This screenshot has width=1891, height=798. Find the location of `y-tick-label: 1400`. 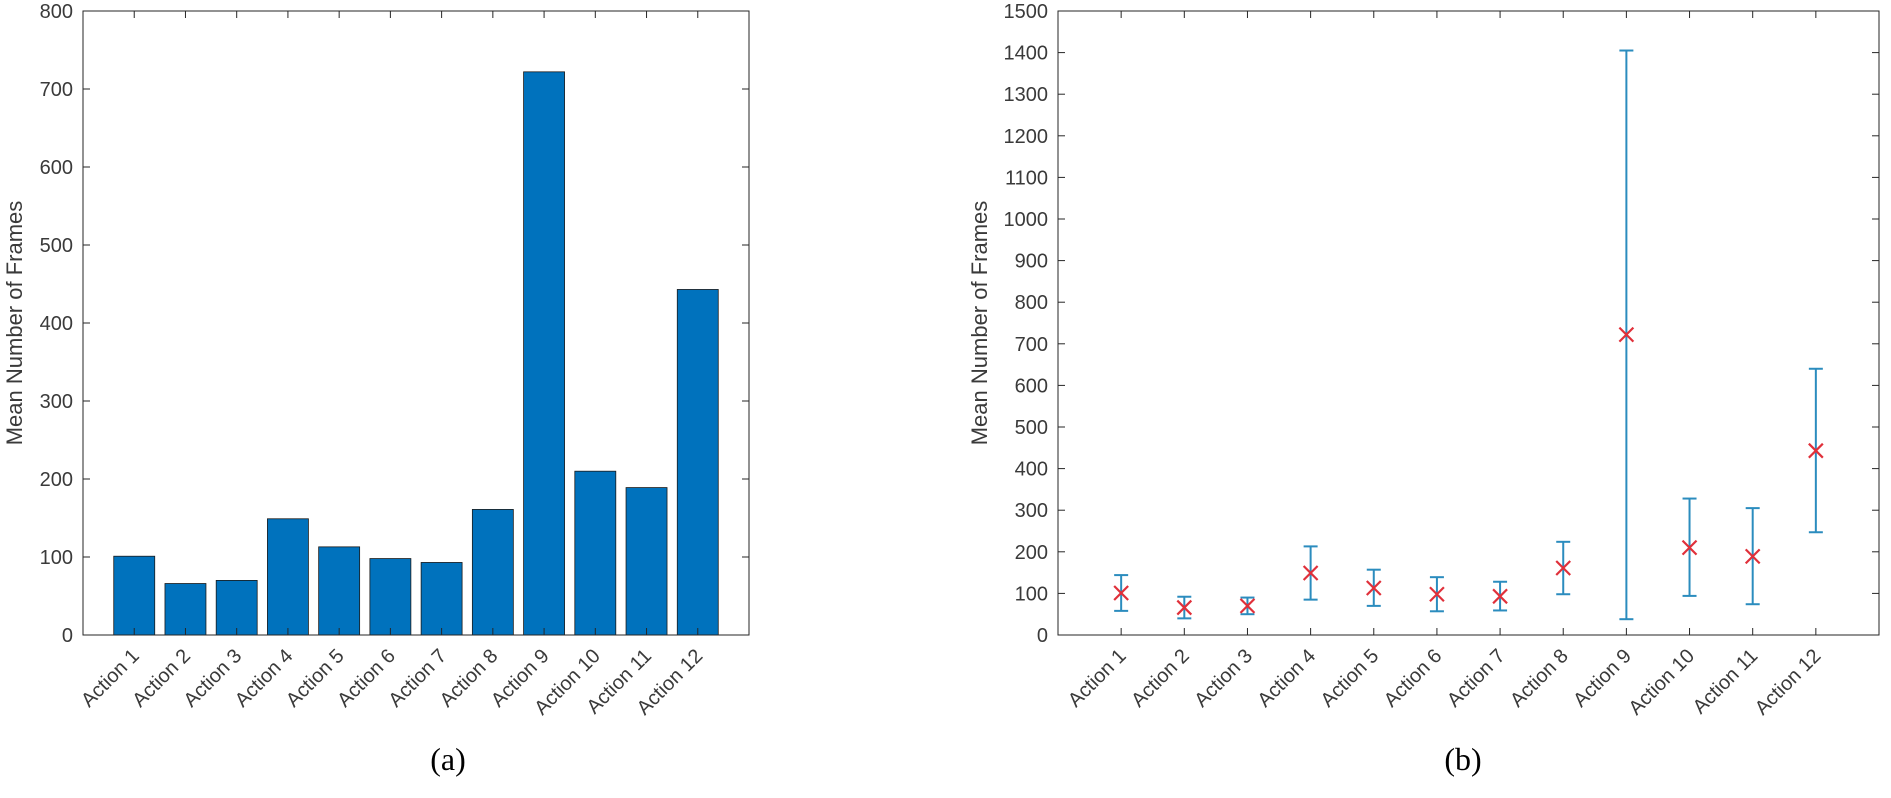

y-tick-label: 1400 is located at coordinates (1026, 54).